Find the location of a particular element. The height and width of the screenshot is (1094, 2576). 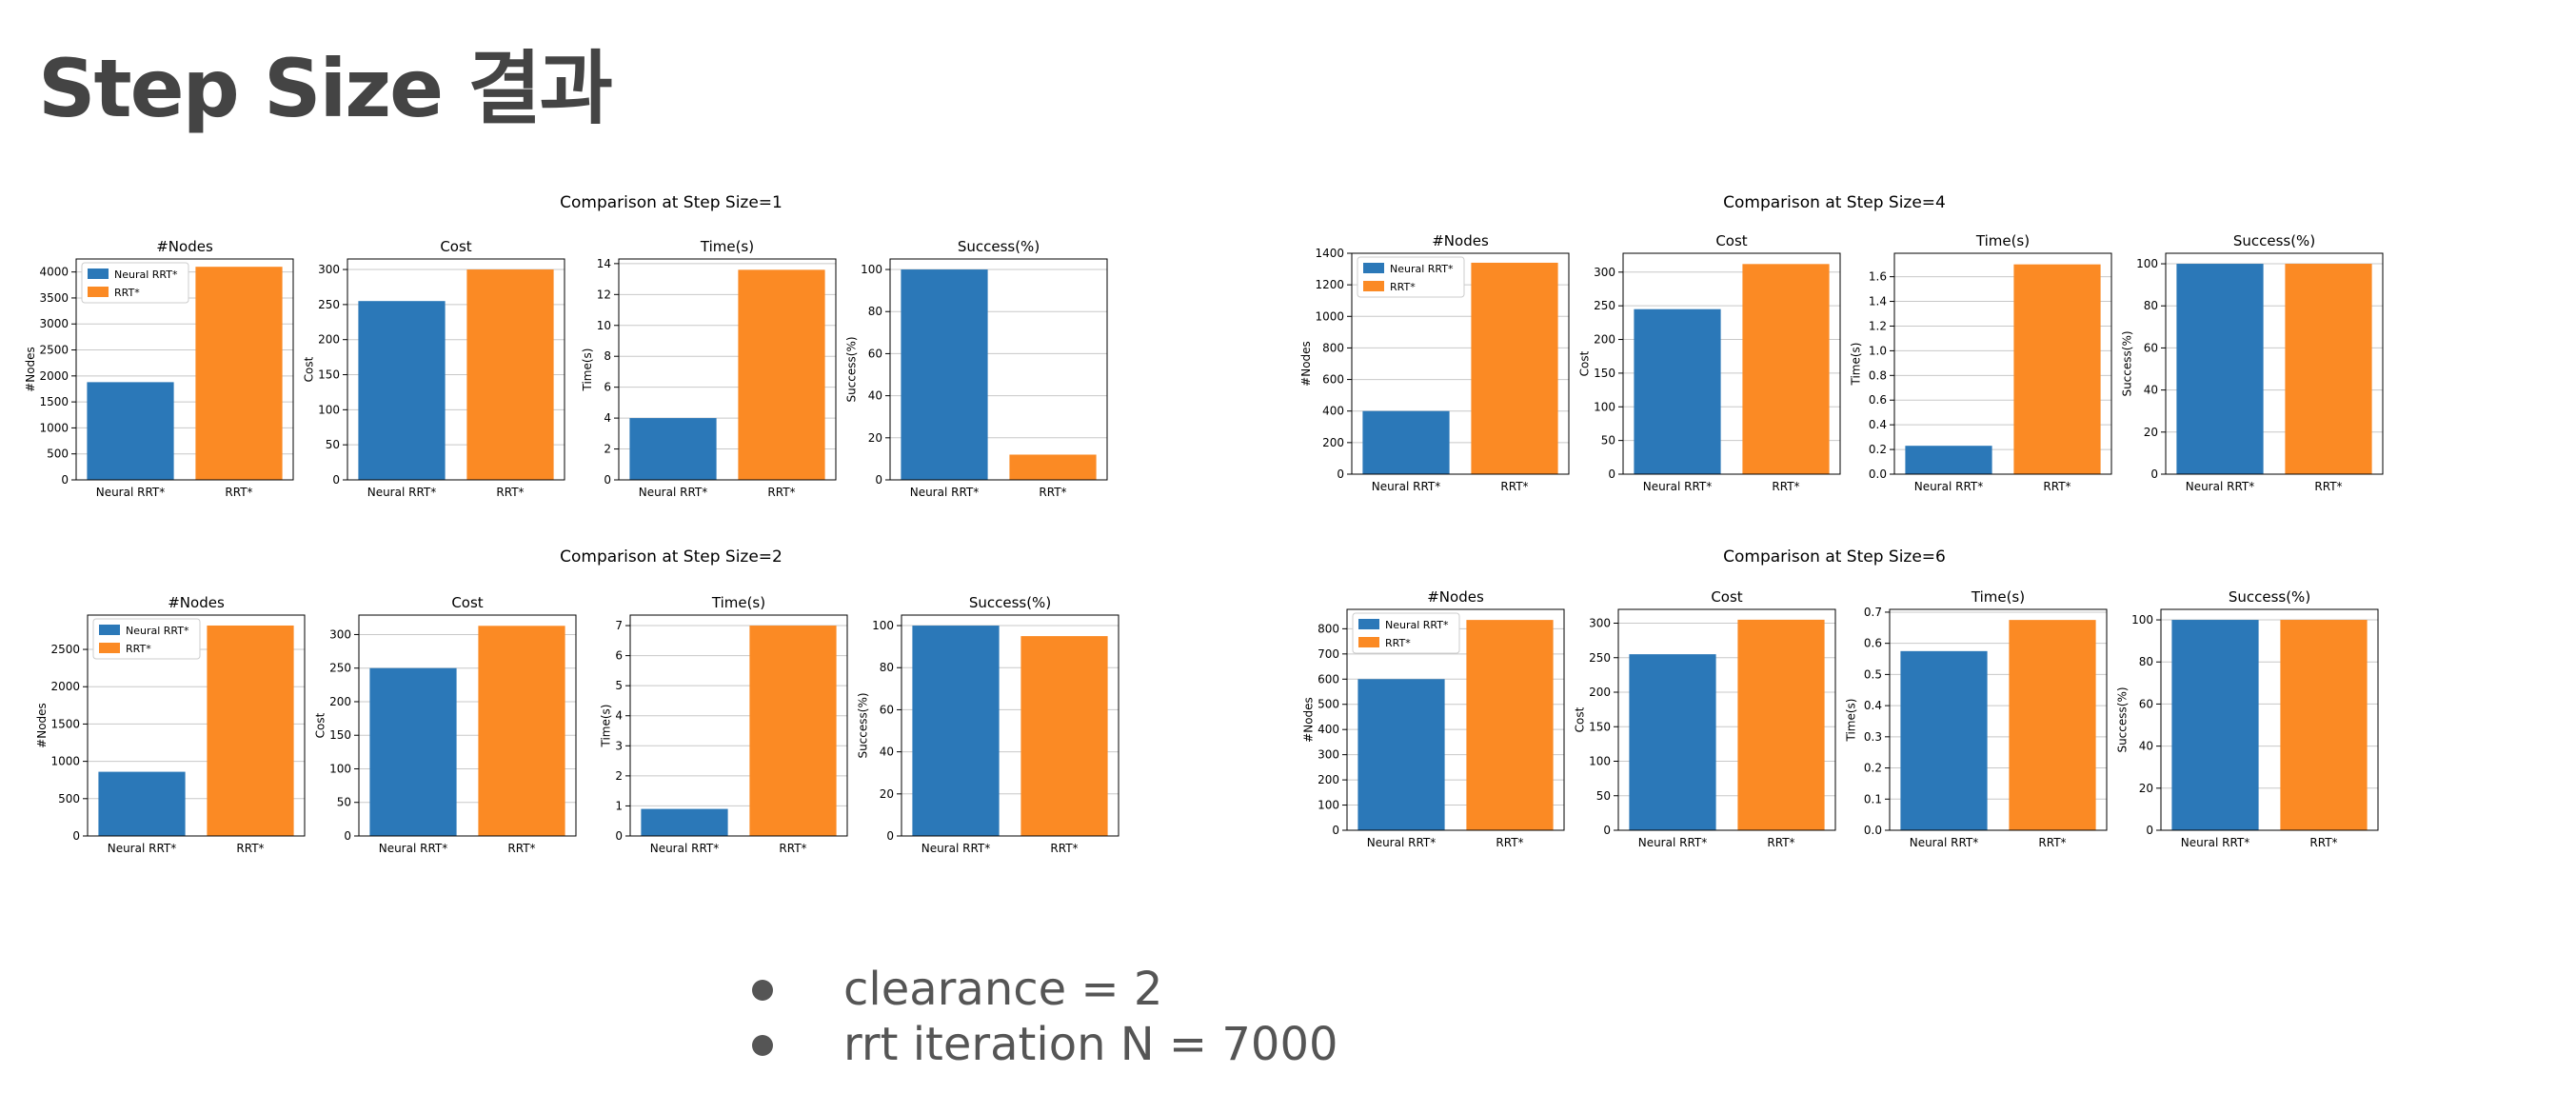

legend-label: Neural RRT* is located at coordinates (146, 275).